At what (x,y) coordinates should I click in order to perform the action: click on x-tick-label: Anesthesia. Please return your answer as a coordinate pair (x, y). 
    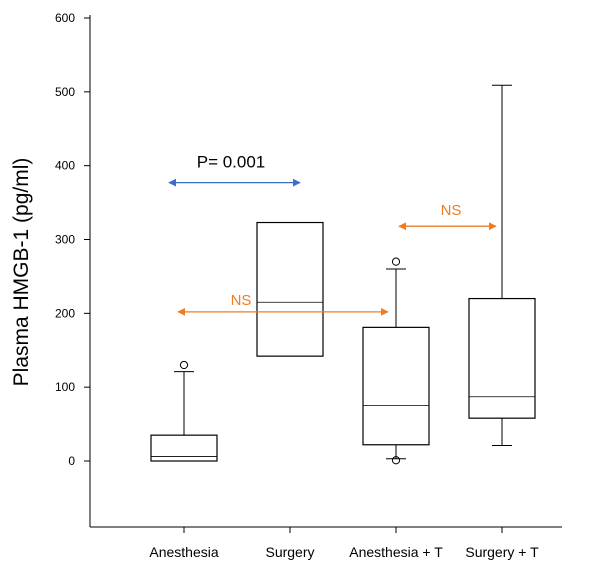
    Looking at the image, I should click on (183, 552).